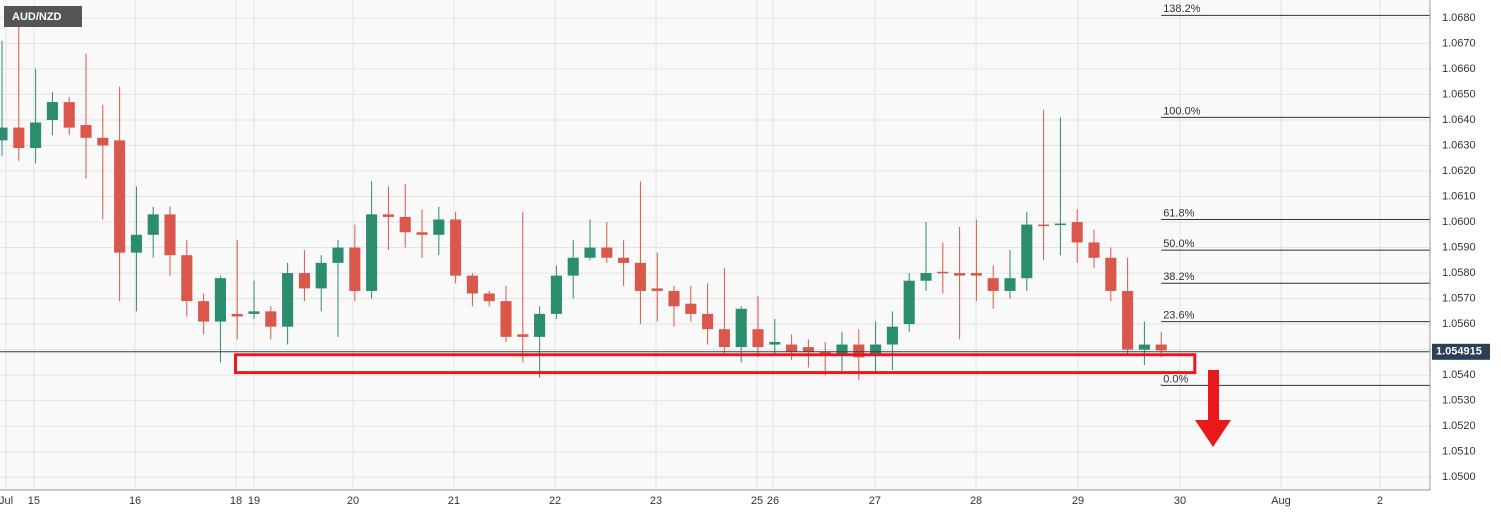  Describe the element at coordinates (715, 364) in the screenshot. I see `support-zone` at that location.